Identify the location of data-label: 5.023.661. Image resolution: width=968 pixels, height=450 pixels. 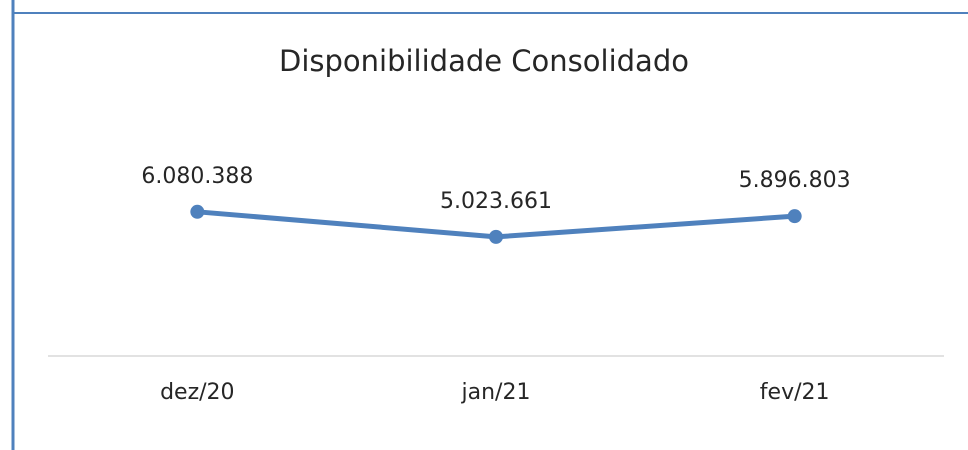
(496, 201).